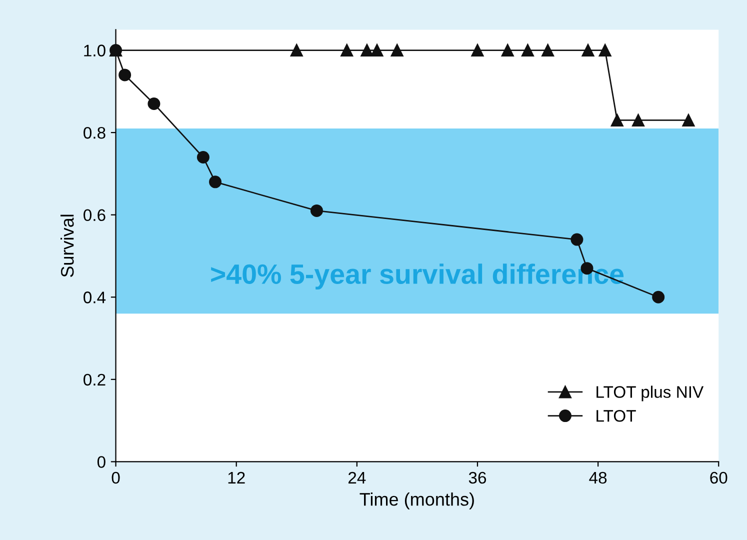 The width and height of the screenshot is (747, 540). Describe the element at coordinates (95, 132) in the screenshot. I see `y-tick-label: 0.8` at that location.